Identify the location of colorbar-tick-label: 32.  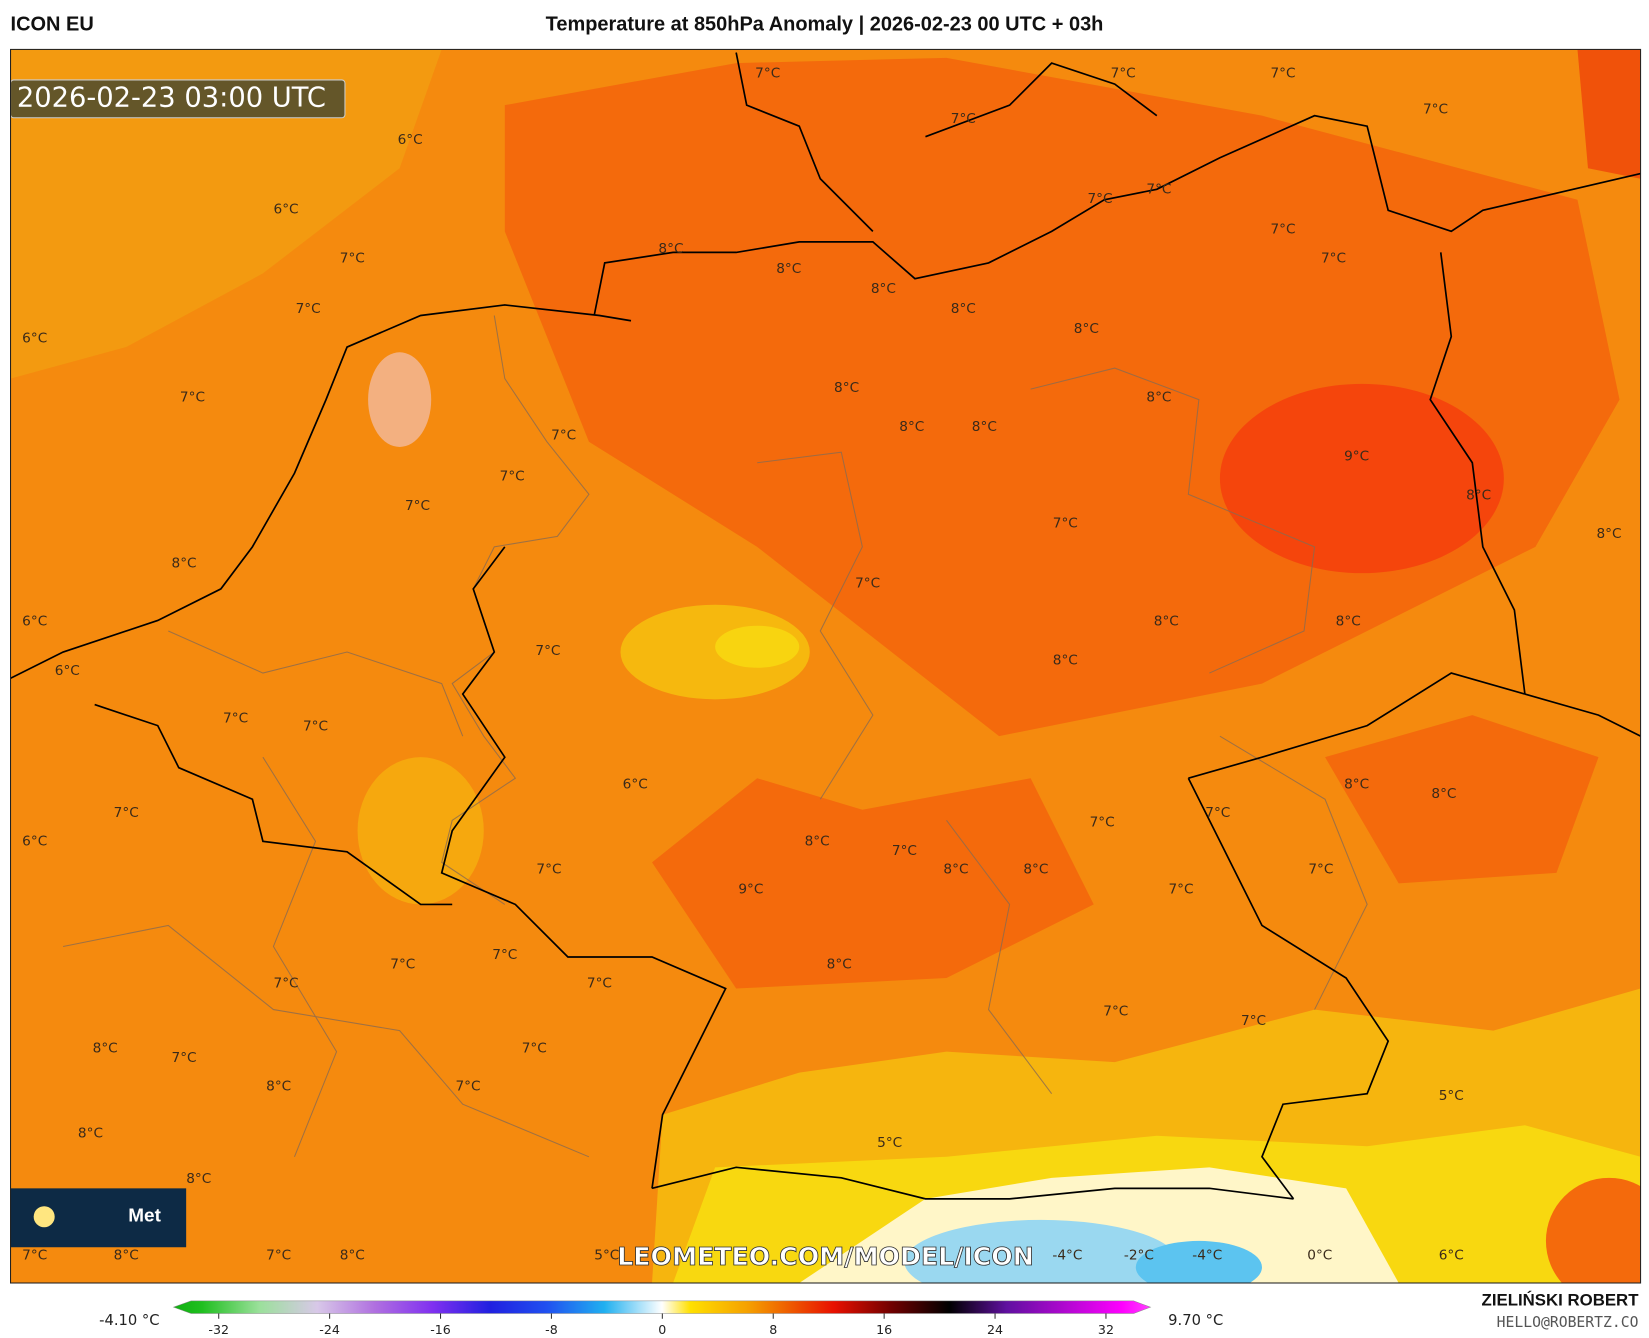
(1106, 1329).